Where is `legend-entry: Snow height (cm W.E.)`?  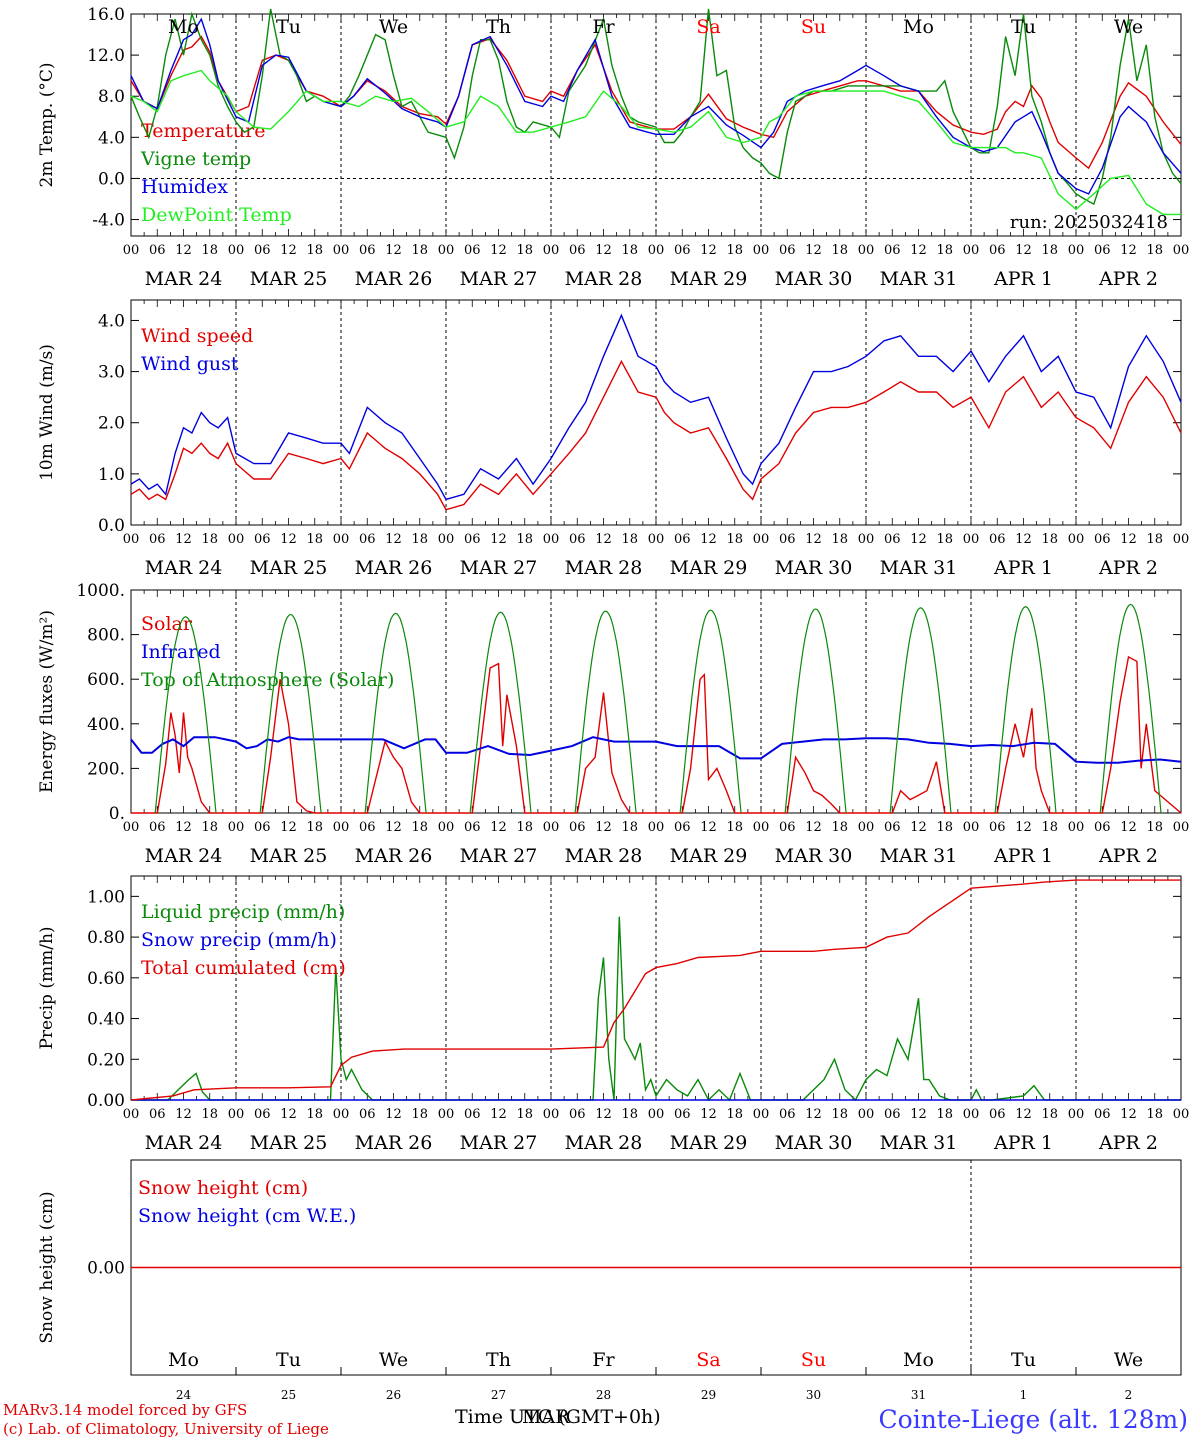 legend-entry: Snow height (cm W.E.) is located at coordinates (247, 1216).